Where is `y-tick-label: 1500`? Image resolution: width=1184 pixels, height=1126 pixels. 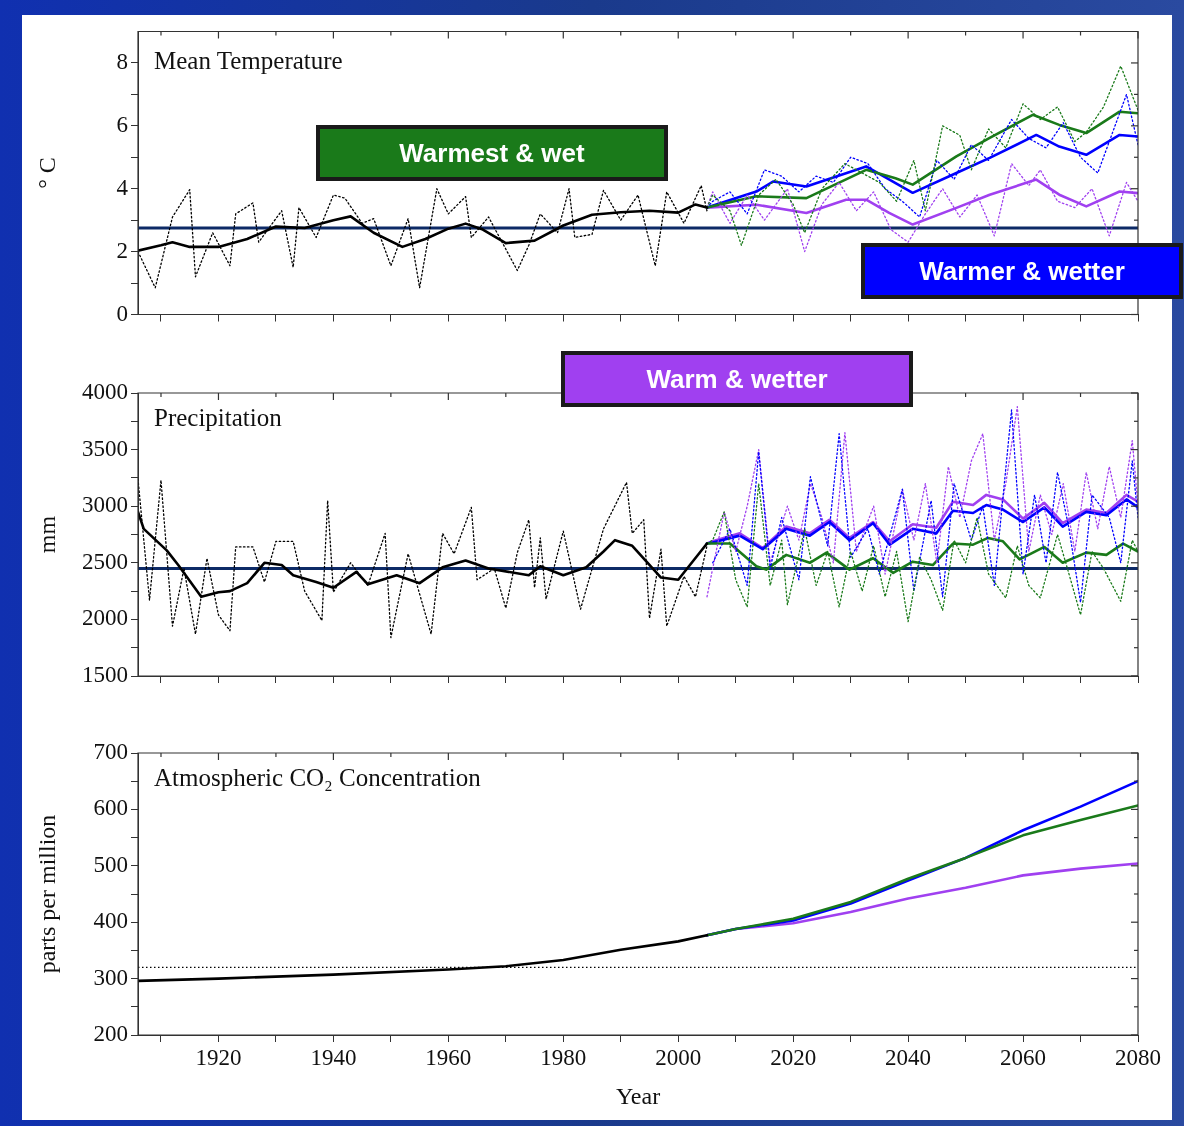 y-tick-label: 1500 is located at coordinates (105, 675).